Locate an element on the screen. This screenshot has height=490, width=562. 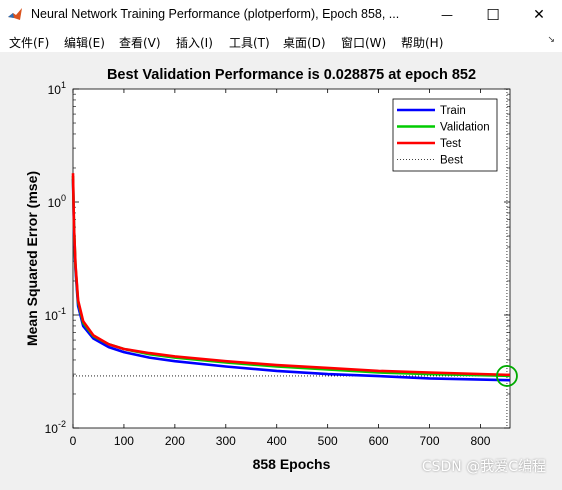
maximize-button: ☐ is located at coordinates (493, 15).